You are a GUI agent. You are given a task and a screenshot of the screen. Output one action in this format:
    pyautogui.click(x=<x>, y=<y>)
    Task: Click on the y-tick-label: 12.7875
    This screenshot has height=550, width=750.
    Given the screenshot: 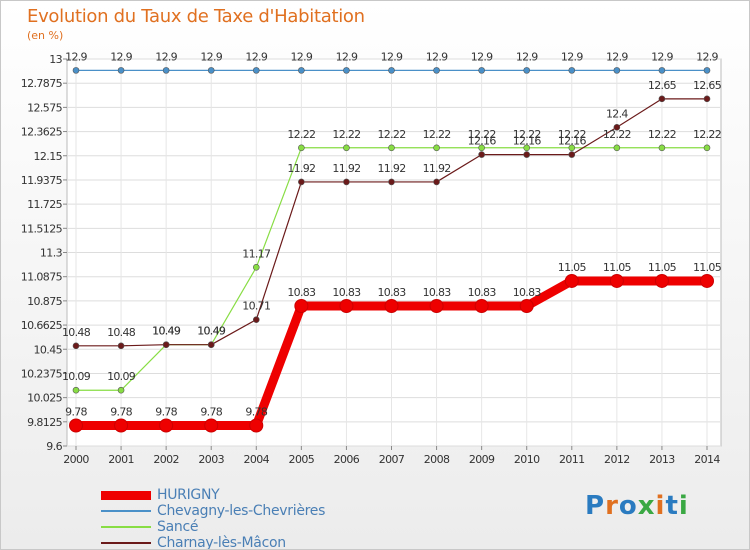 What is the action you would take?
    pyautogui.click(x=42, y=83)
    